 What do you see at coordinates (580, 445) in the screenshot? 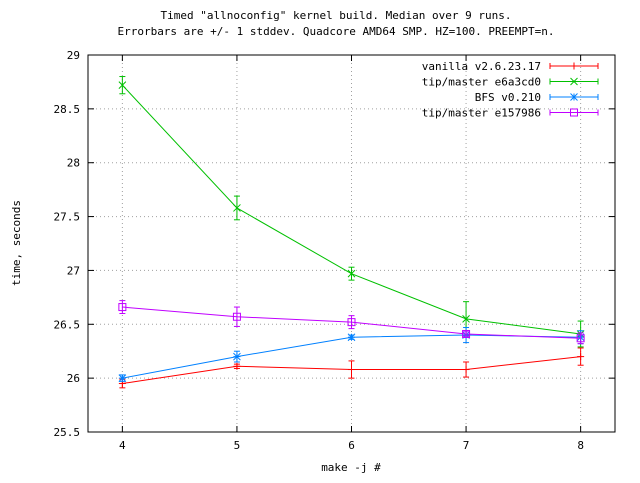
I see `x-tick-label: 8` at bounding box center [580, 445].